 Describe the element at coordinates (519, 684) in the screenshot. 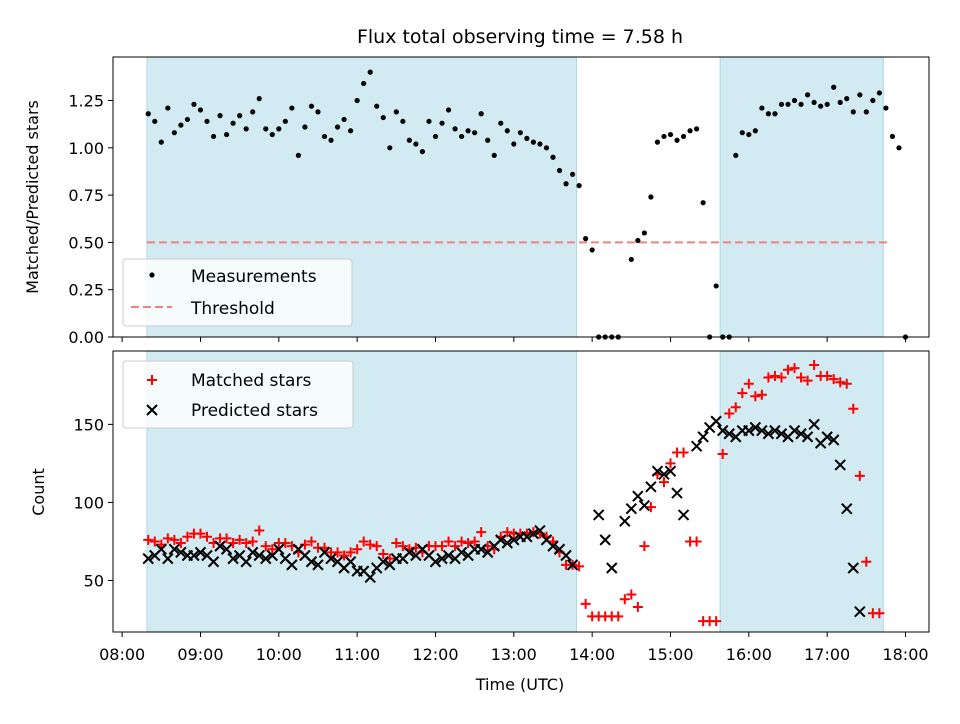

I see `x-axis-label: Time (UTC)` at that location.